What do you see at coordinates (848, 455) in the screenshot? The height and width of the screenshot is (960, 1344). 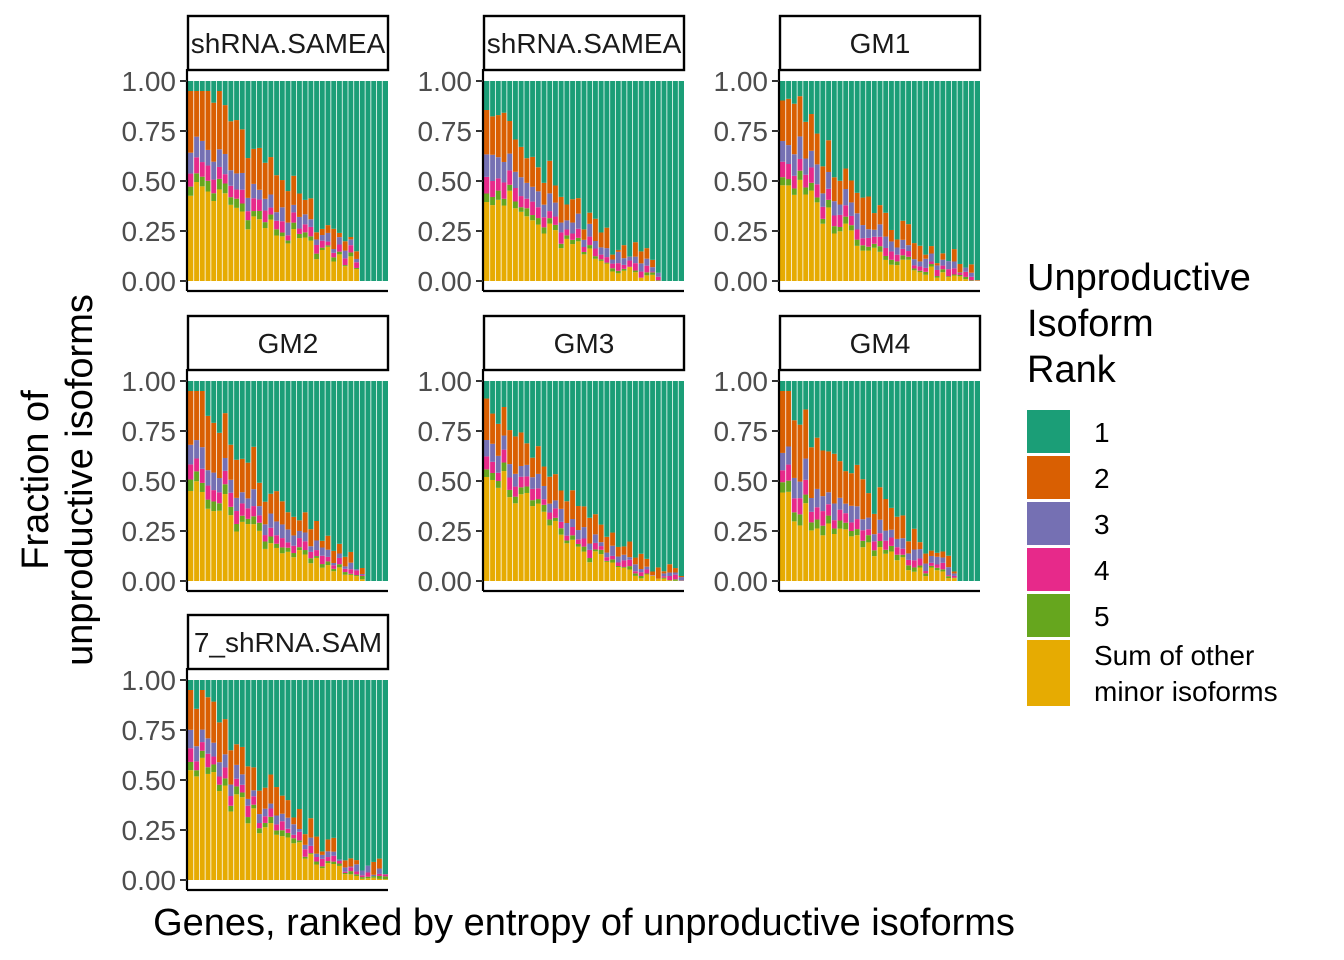 I see `facet-panel: 0.00 0.25 0.50 0.75 1.00 GM4` at bounding box center [848, 455].